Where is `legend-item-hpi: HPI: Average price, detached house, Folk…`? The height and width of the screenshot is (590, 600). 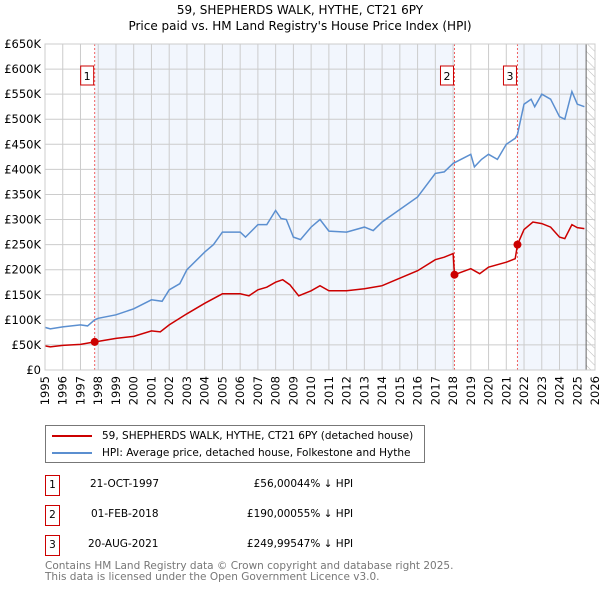 legend-item-hpi: HPI: Average price, detached house, Folk… is located at coordinates (231, 453).